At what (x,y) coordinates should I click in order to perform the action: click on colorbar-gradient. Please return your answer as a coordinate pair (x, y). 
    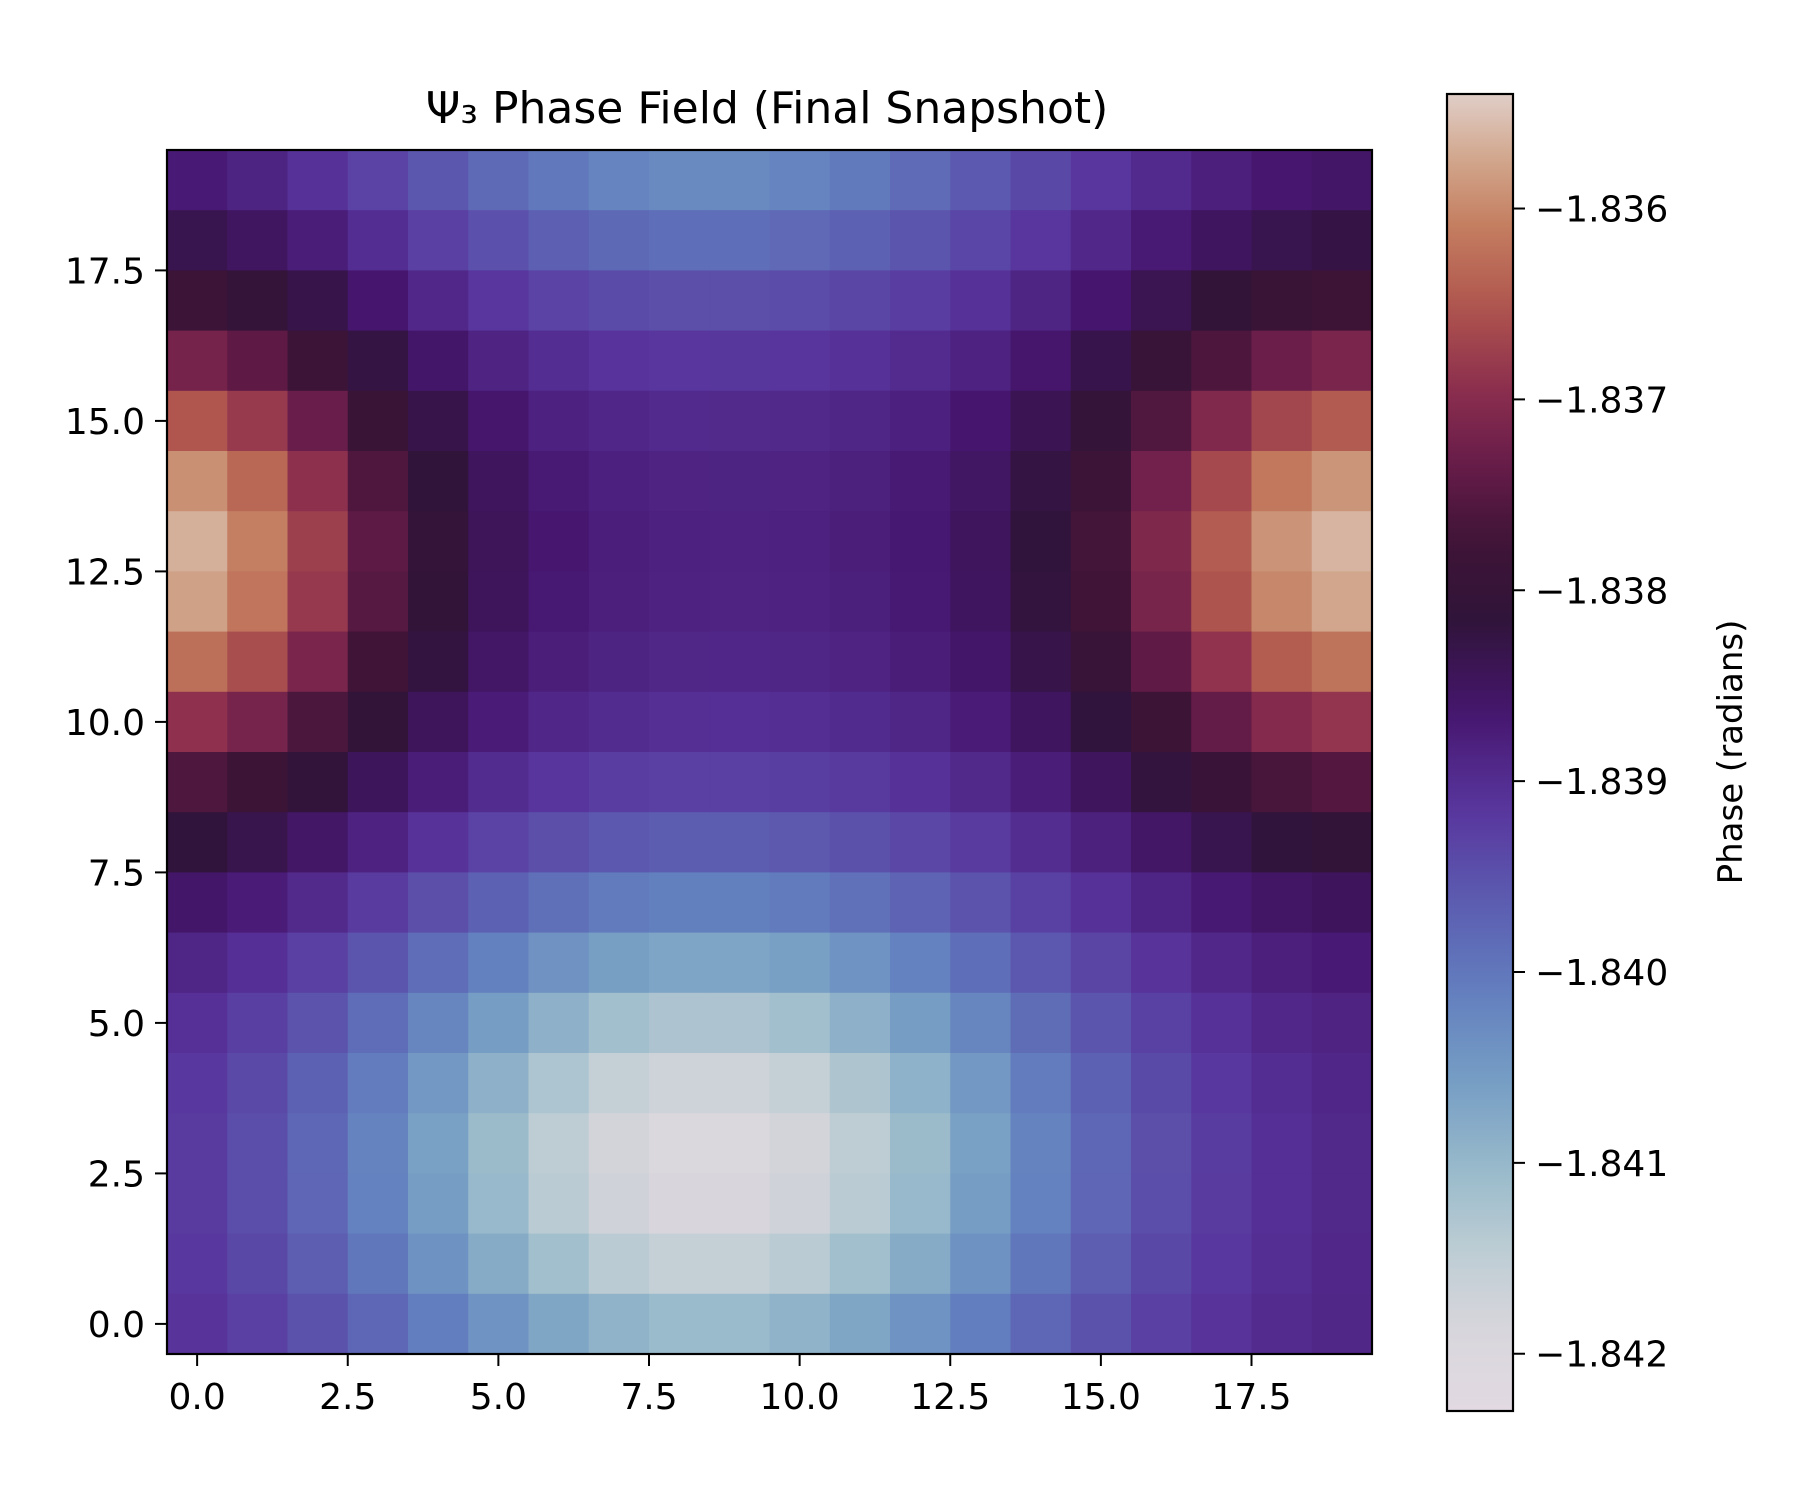
    Looking at the image, I should click on (1480, 752).